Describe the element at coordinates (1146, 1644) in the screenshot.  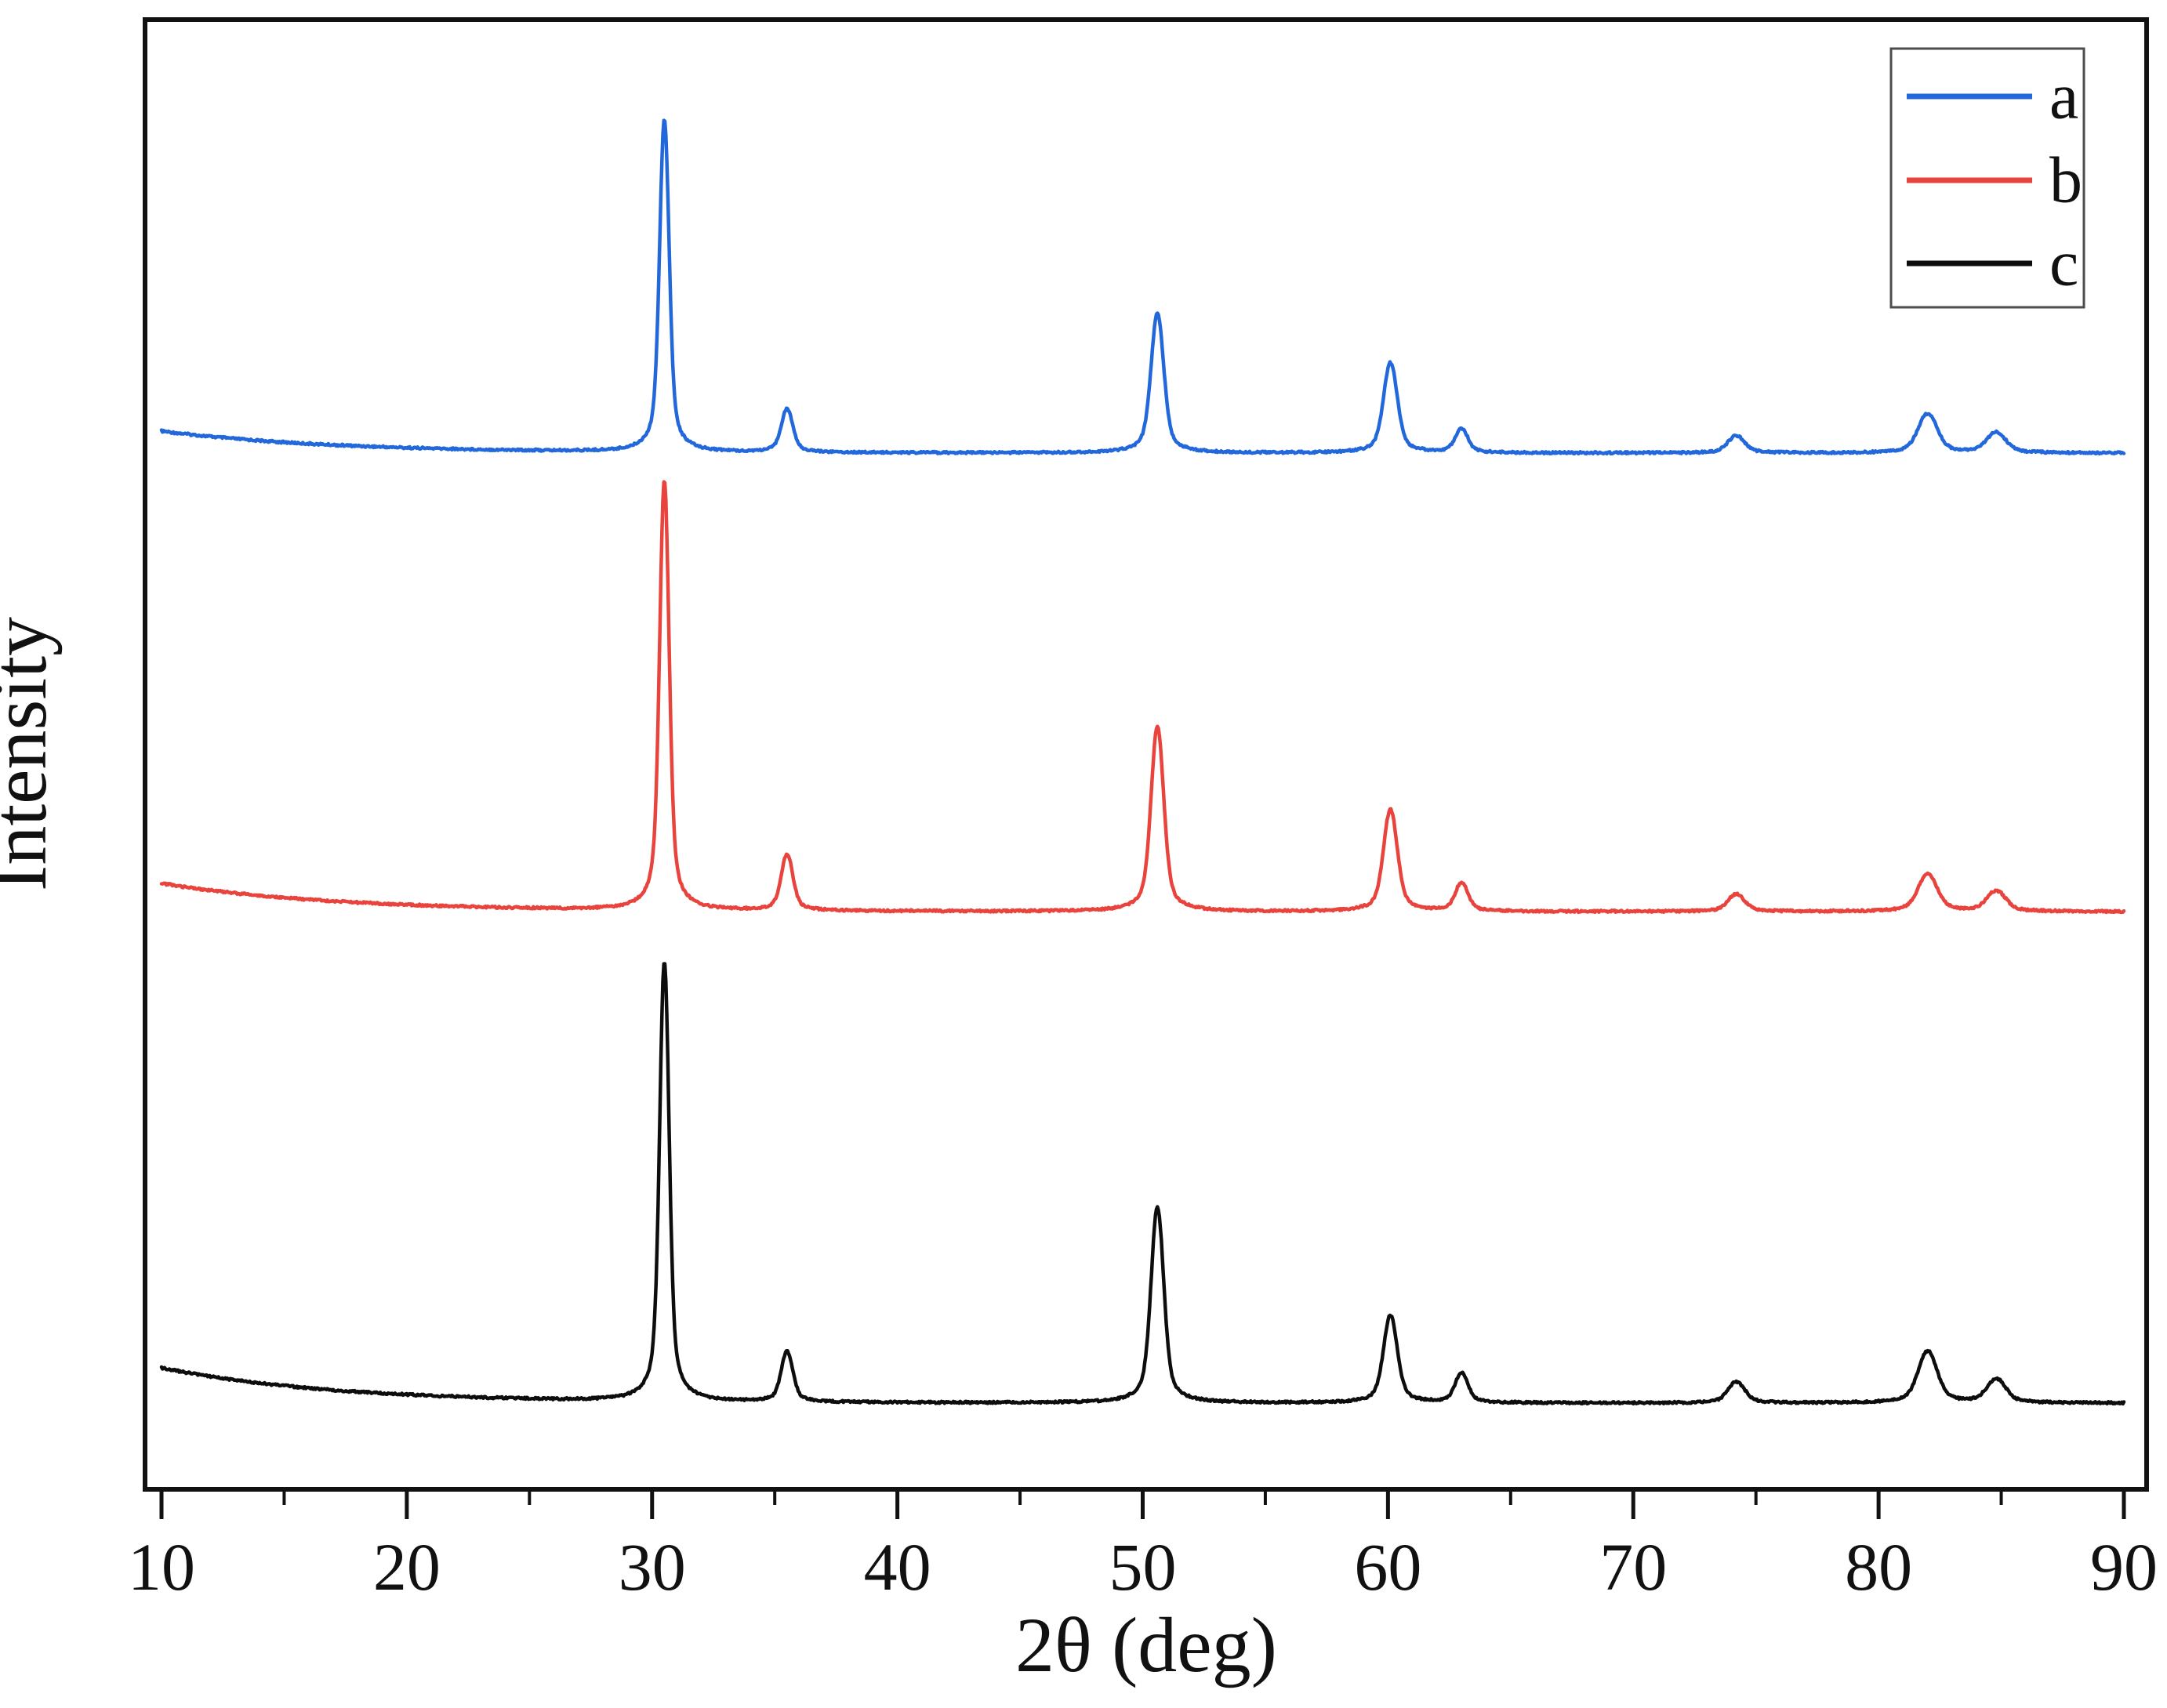
I see `x-axis-title: 2θ (deg)` at that location.